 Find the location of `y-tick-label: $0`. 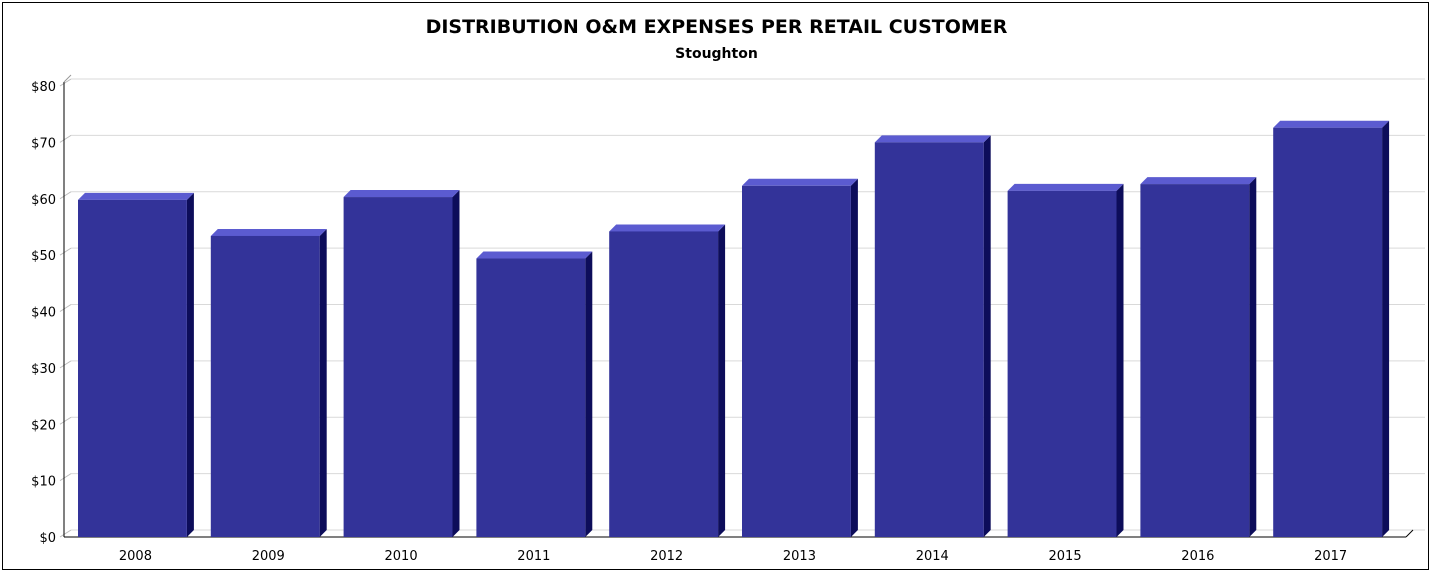

y-tick-label: $0 is located at coordinates (47, 538).